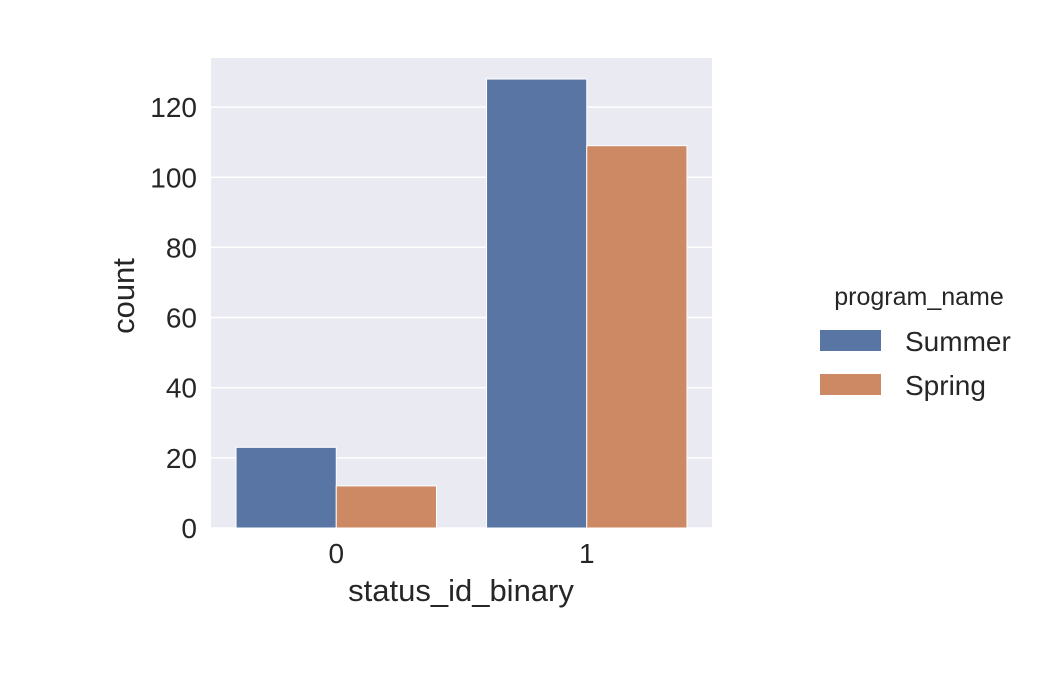  Describe the element at coordinates (587, 553) in the screenshot. I see `x-tick-label: 1` at that location.